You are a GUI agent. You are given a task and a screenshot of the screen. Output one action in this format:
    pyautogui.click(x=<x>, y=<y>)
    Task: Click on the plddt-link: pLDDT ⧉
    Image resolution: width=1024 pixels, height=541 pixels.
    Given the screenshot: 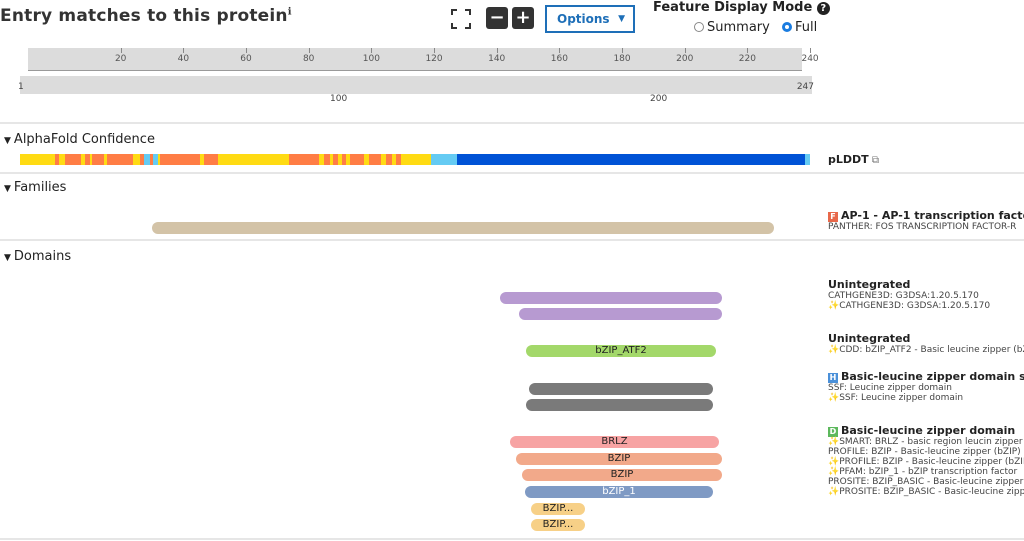 What is the action you would take?
    pyautogui.click(x=853, y=159)
    